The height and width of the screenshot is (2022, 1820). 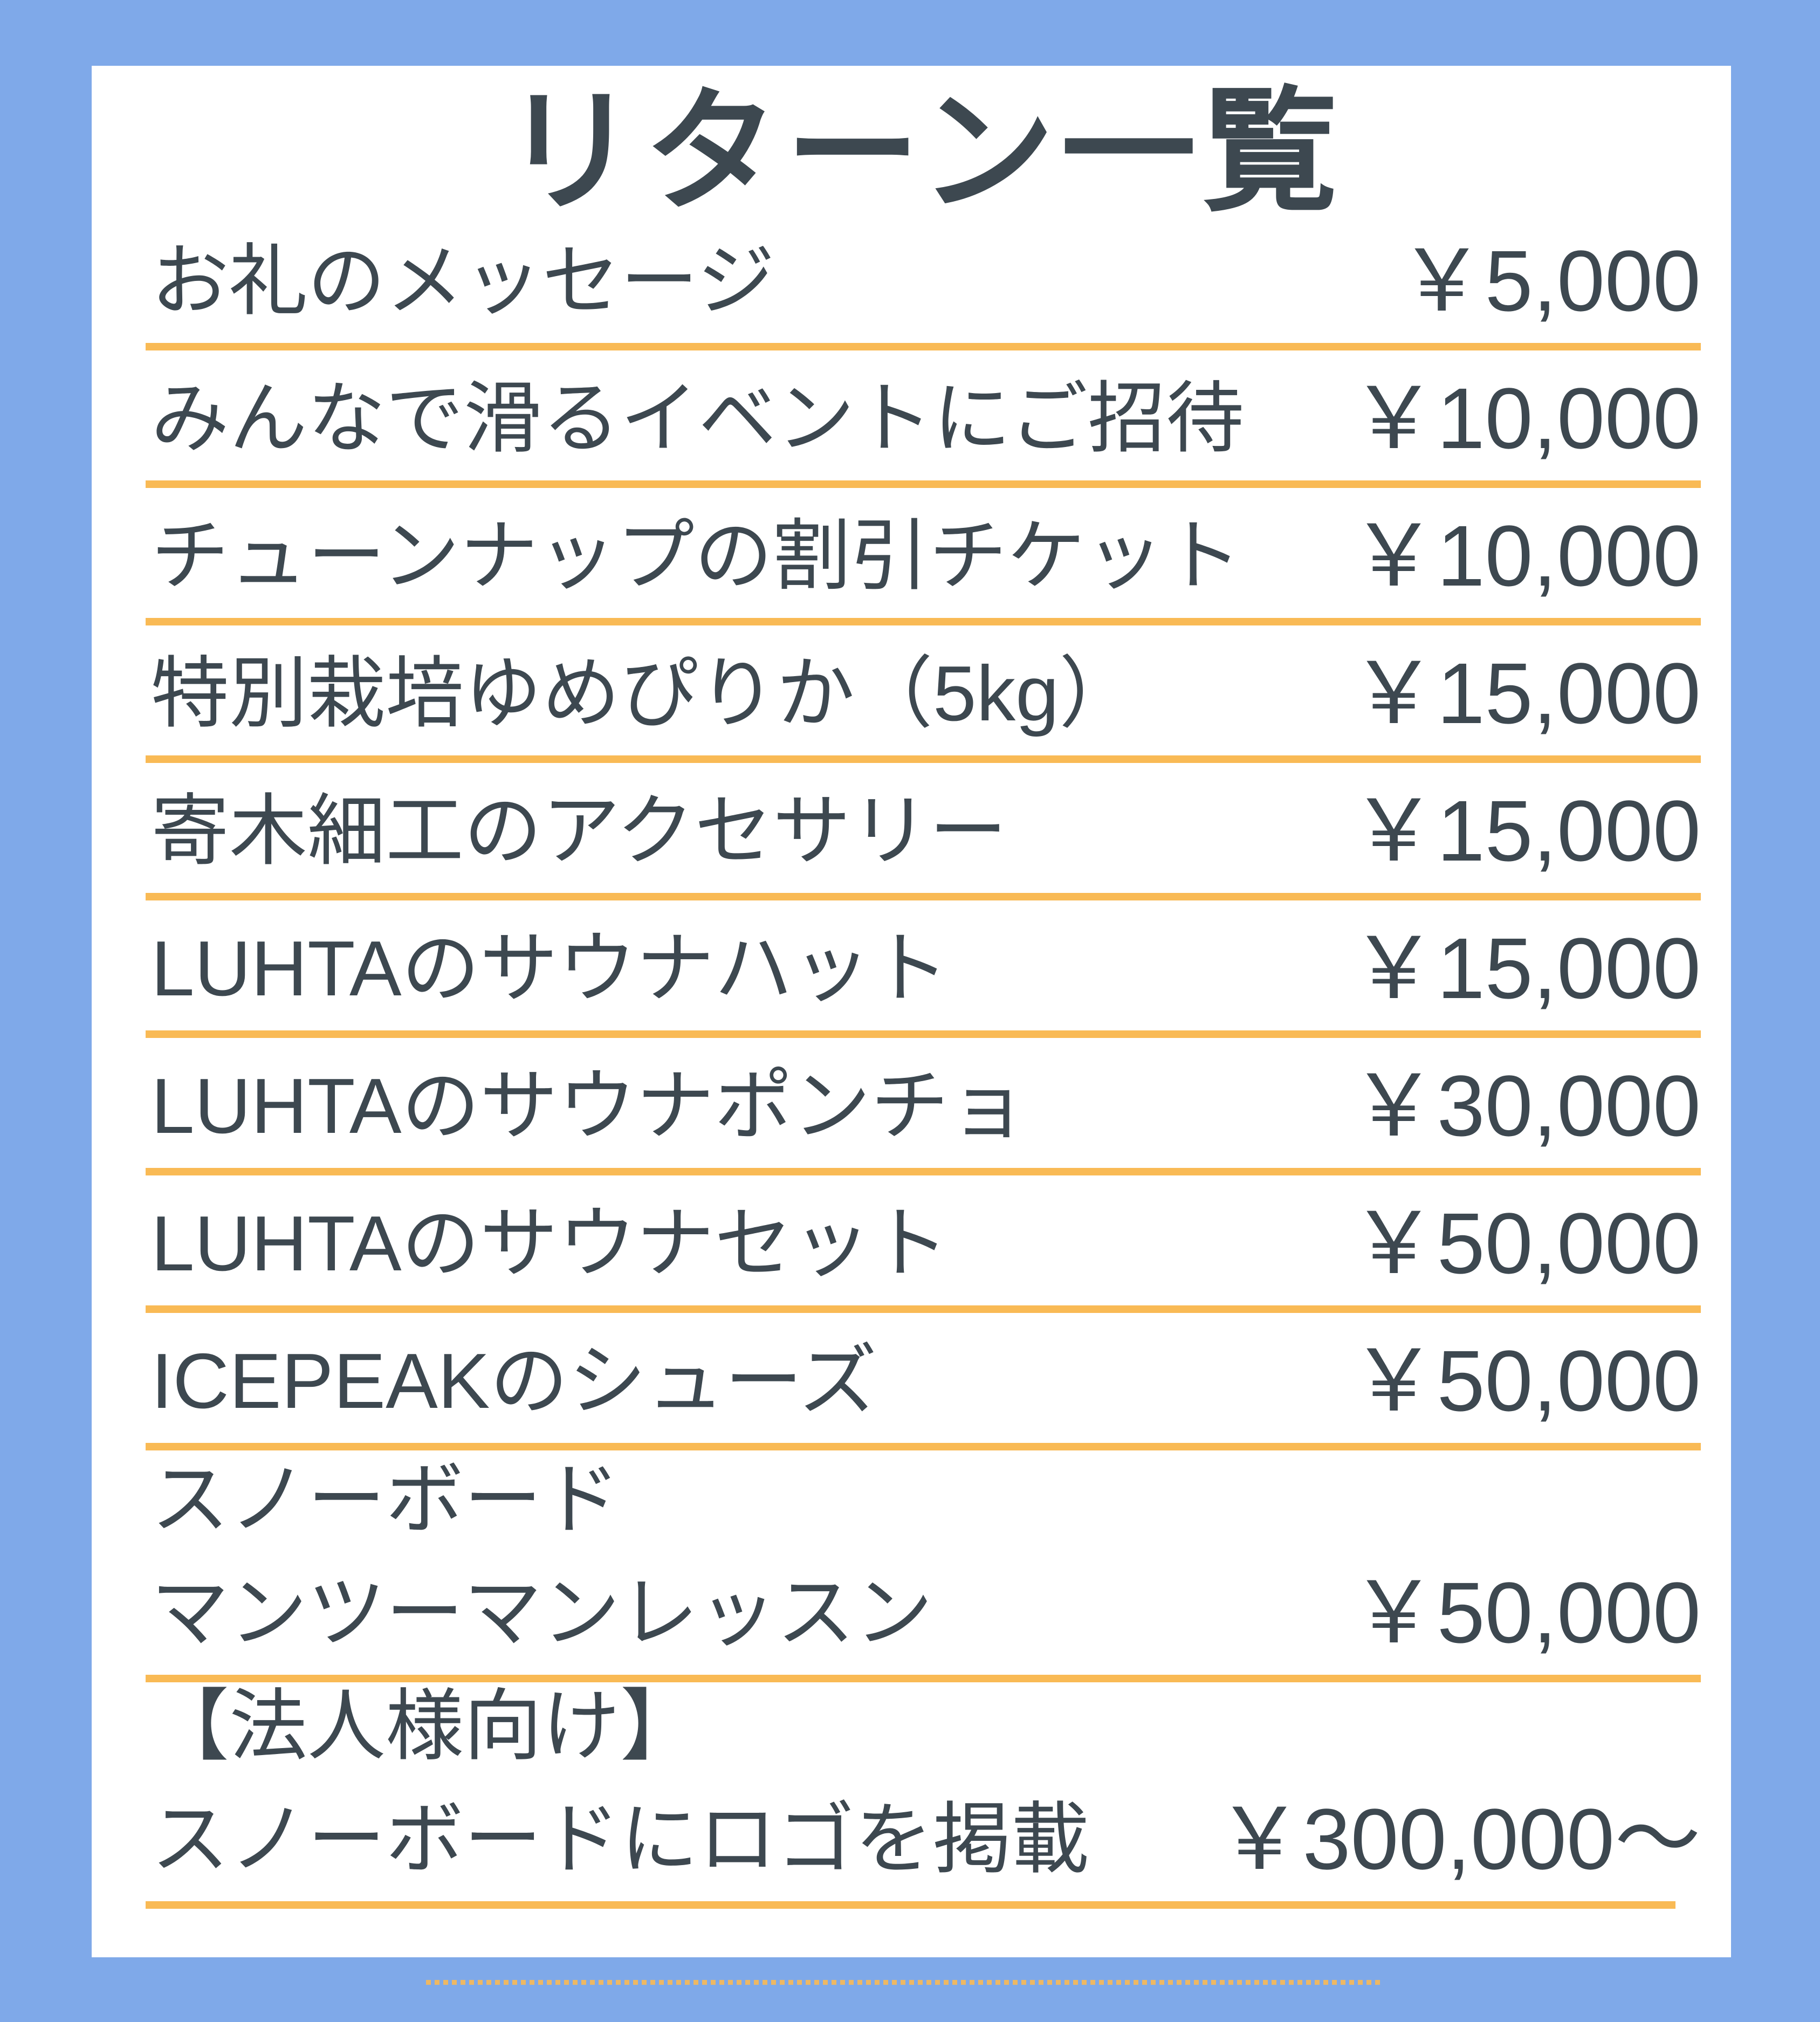 What do you see at coordinates (904, 1982) in the screenshot?
I see `bottom-dashed-line` at bounding box center [904, 1982].